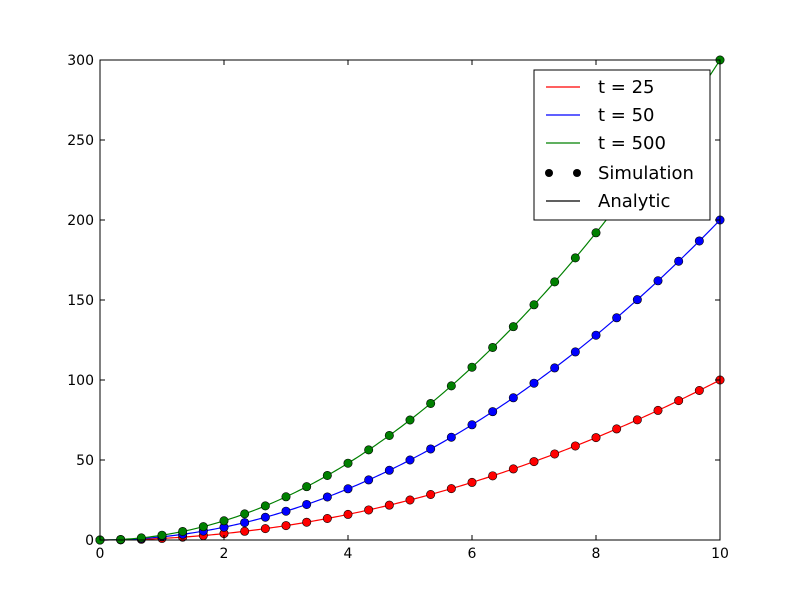  Describe the element at coordinates (80, 141) in the screenshot. I see `y-tick-label: 250` at that location.